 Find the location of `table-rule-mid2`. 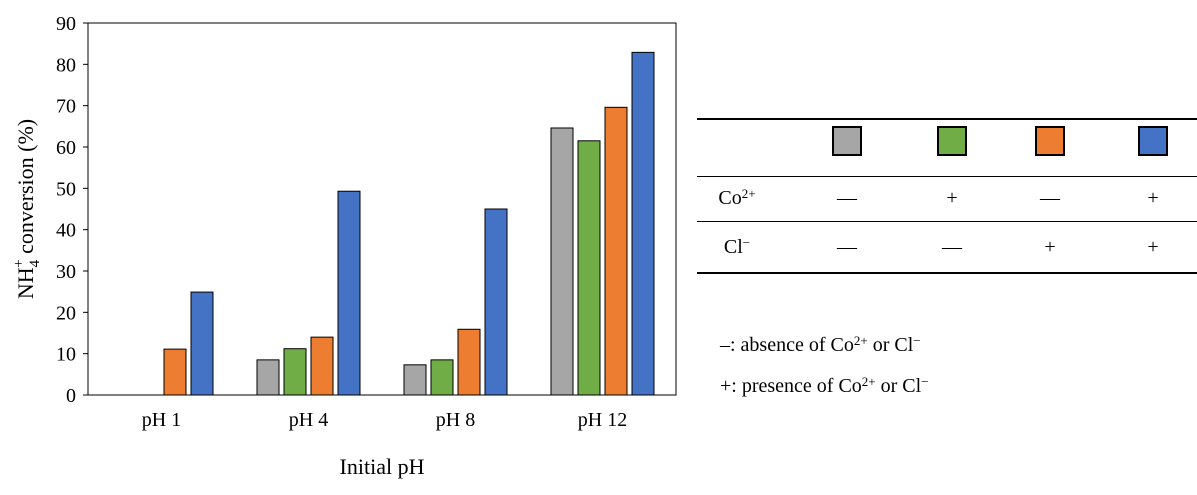

table-rule-mid2 is located at coordinates (947, 221).